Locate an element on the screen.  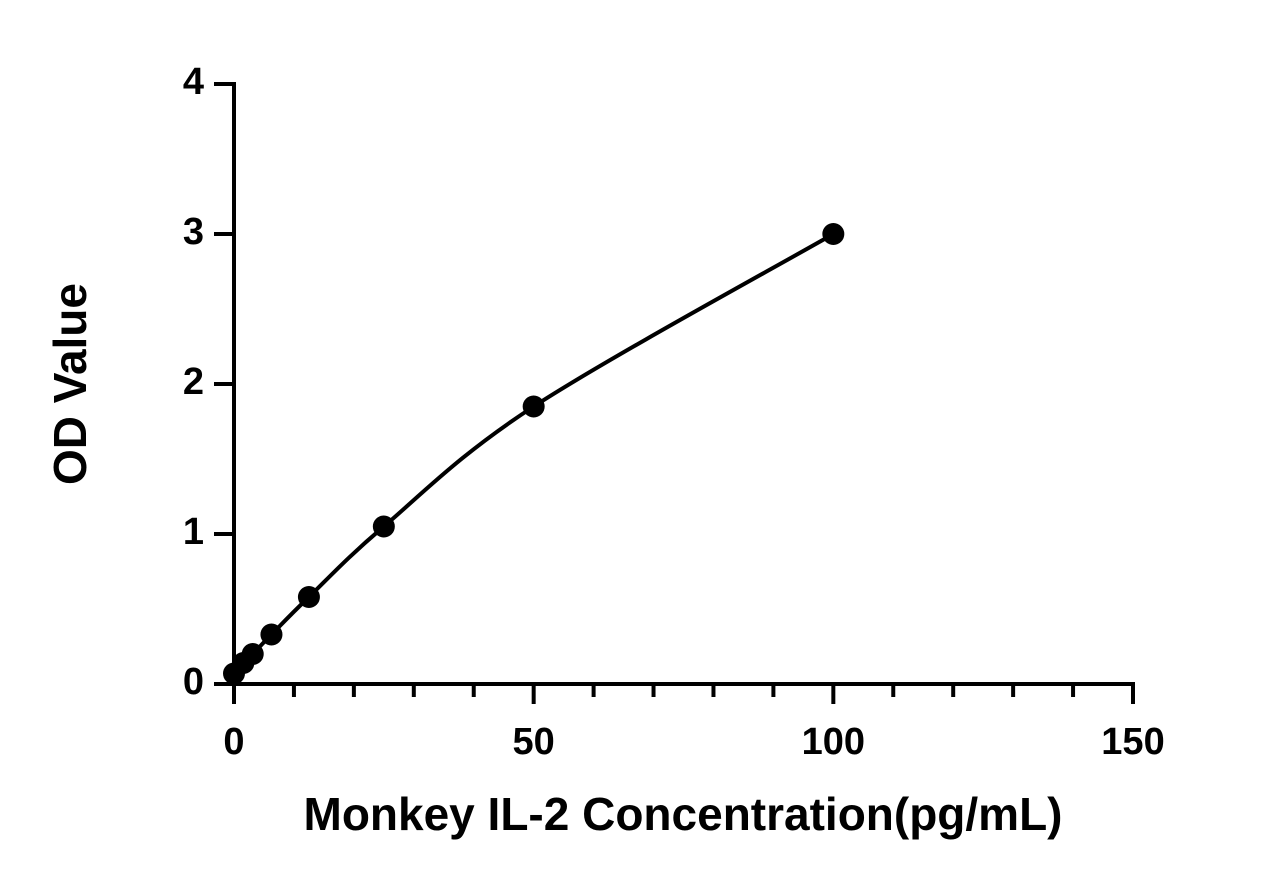
y-tick-label: 0 is located at coordinates (193, 682).